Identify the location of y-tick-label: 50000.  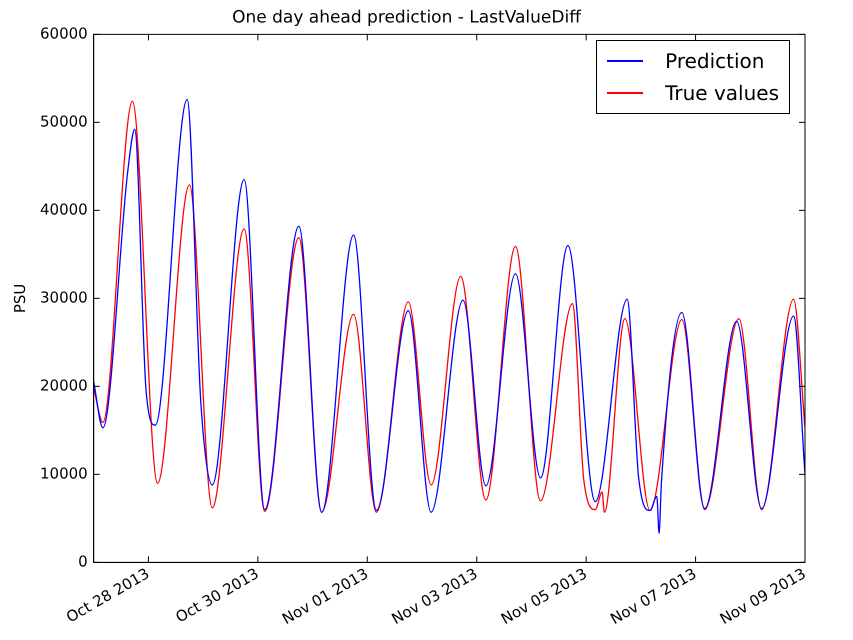
(64, 121).